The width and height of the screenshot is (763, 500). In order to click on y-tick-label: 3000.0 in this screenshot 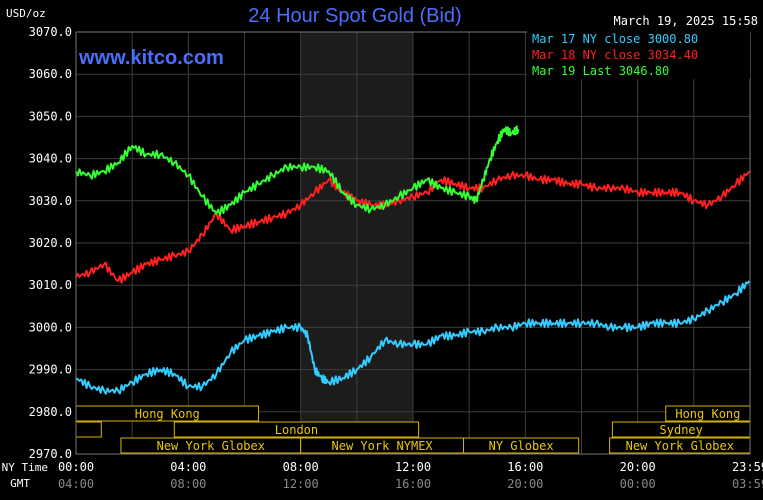, I will do `click(50, 327)`.